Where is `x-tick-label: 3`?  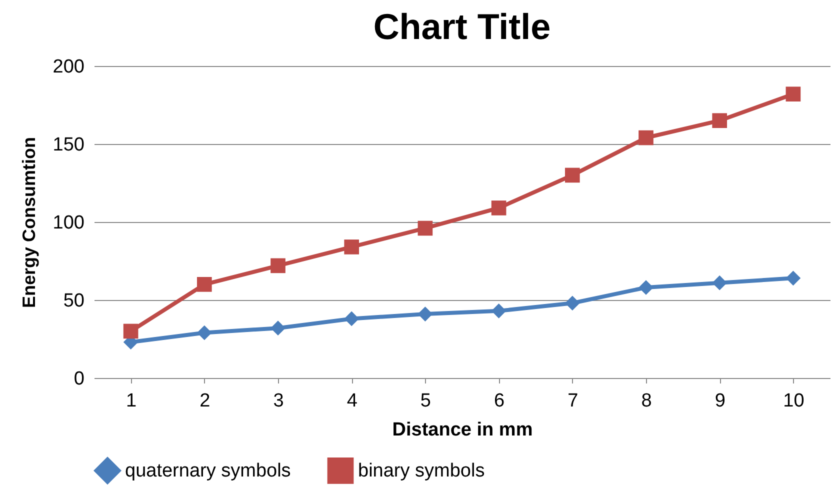 x-tick-label: 3 is located at coordinates (278, 401).